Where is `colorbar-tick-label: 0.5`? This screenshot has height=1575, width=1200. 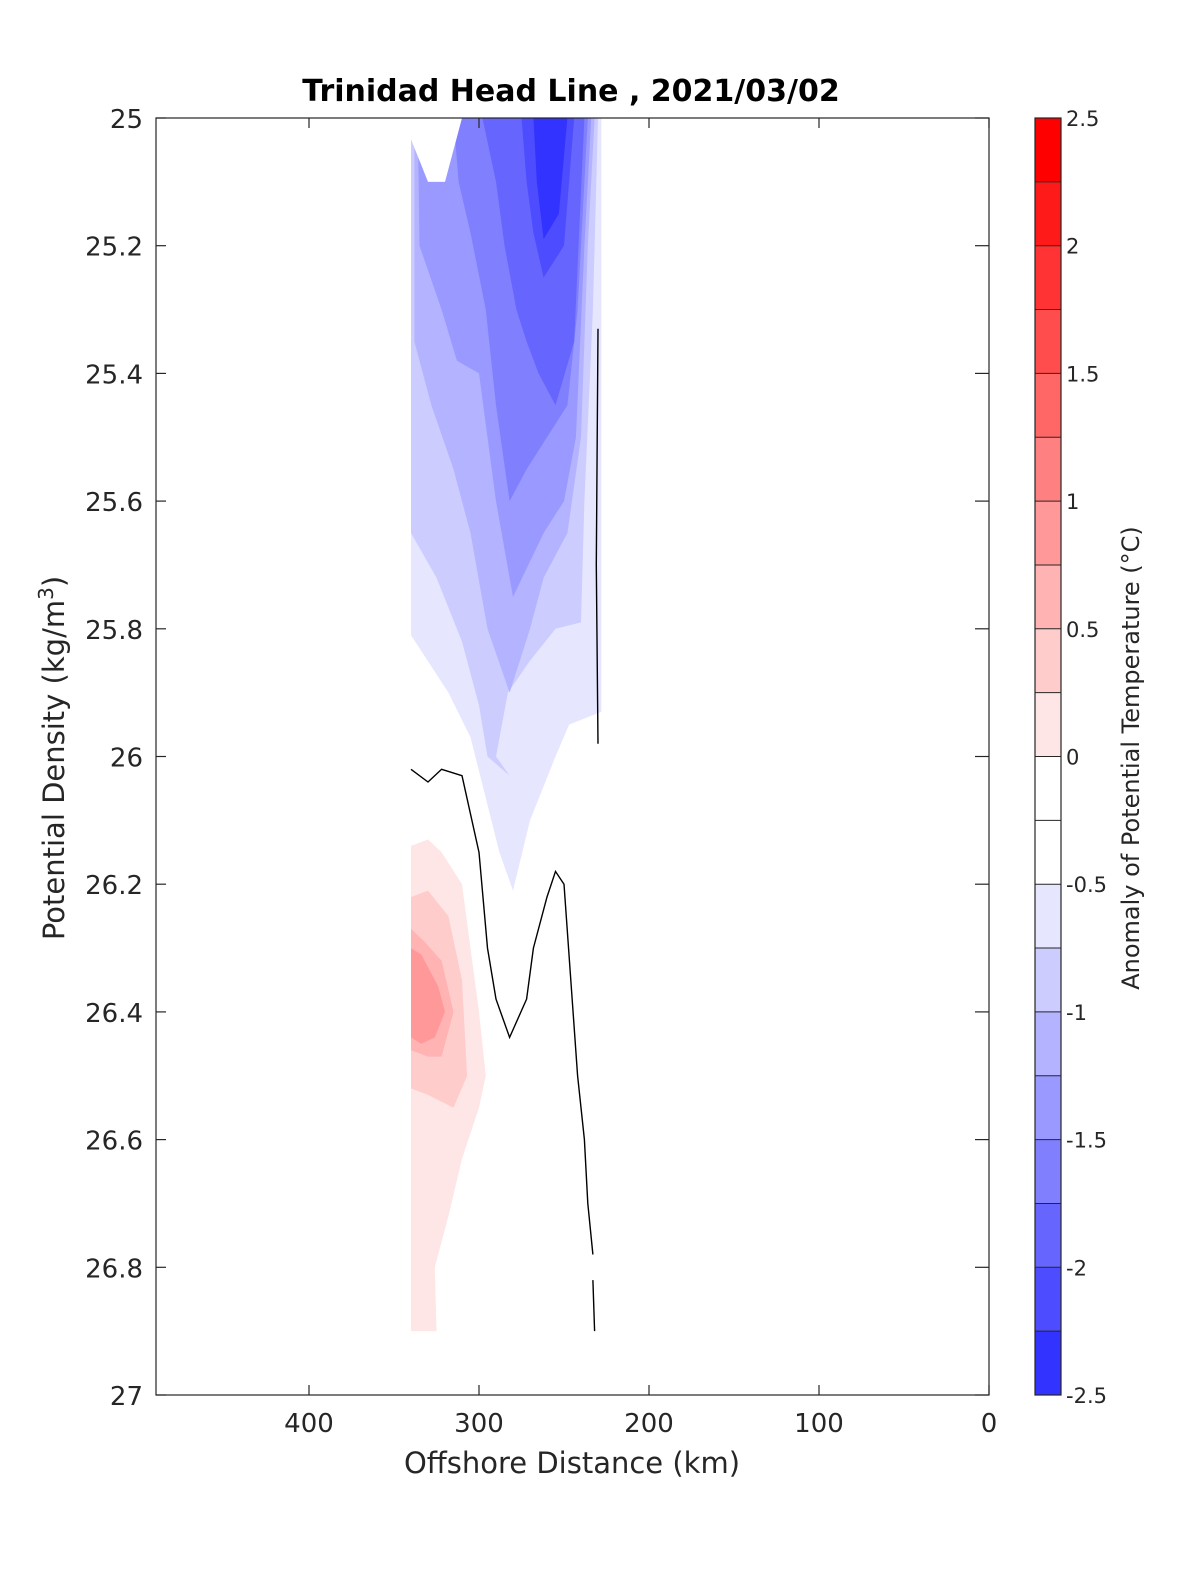 colorbar-tick-label: 0.5 is located at coordinates (1082, 630).